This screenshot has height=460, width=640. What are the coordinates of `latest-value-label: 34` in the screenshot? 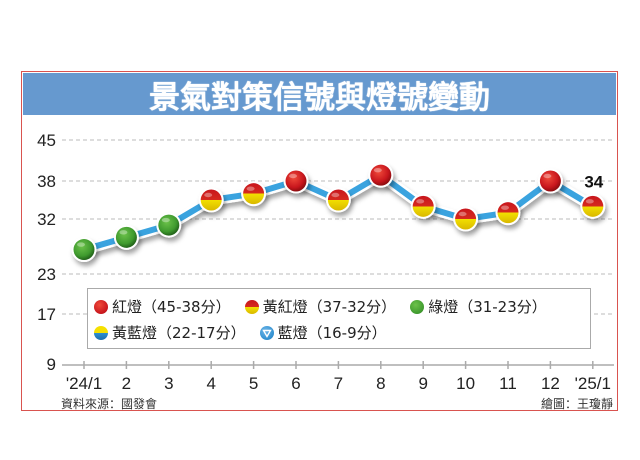 It's located at (593, 181).